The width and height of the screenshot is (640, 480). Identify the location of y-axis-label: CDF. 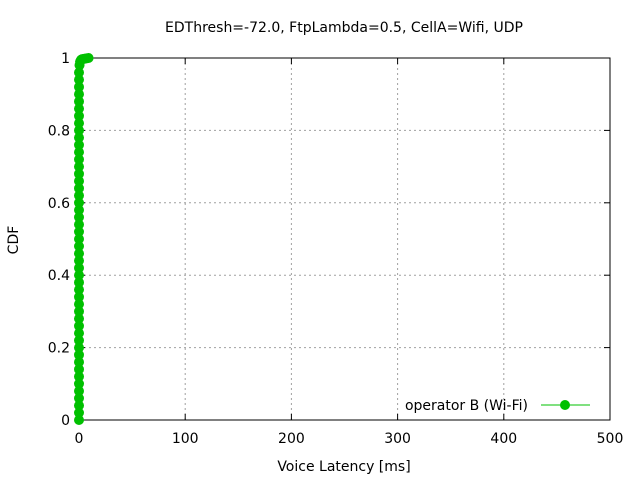
(14, 240).